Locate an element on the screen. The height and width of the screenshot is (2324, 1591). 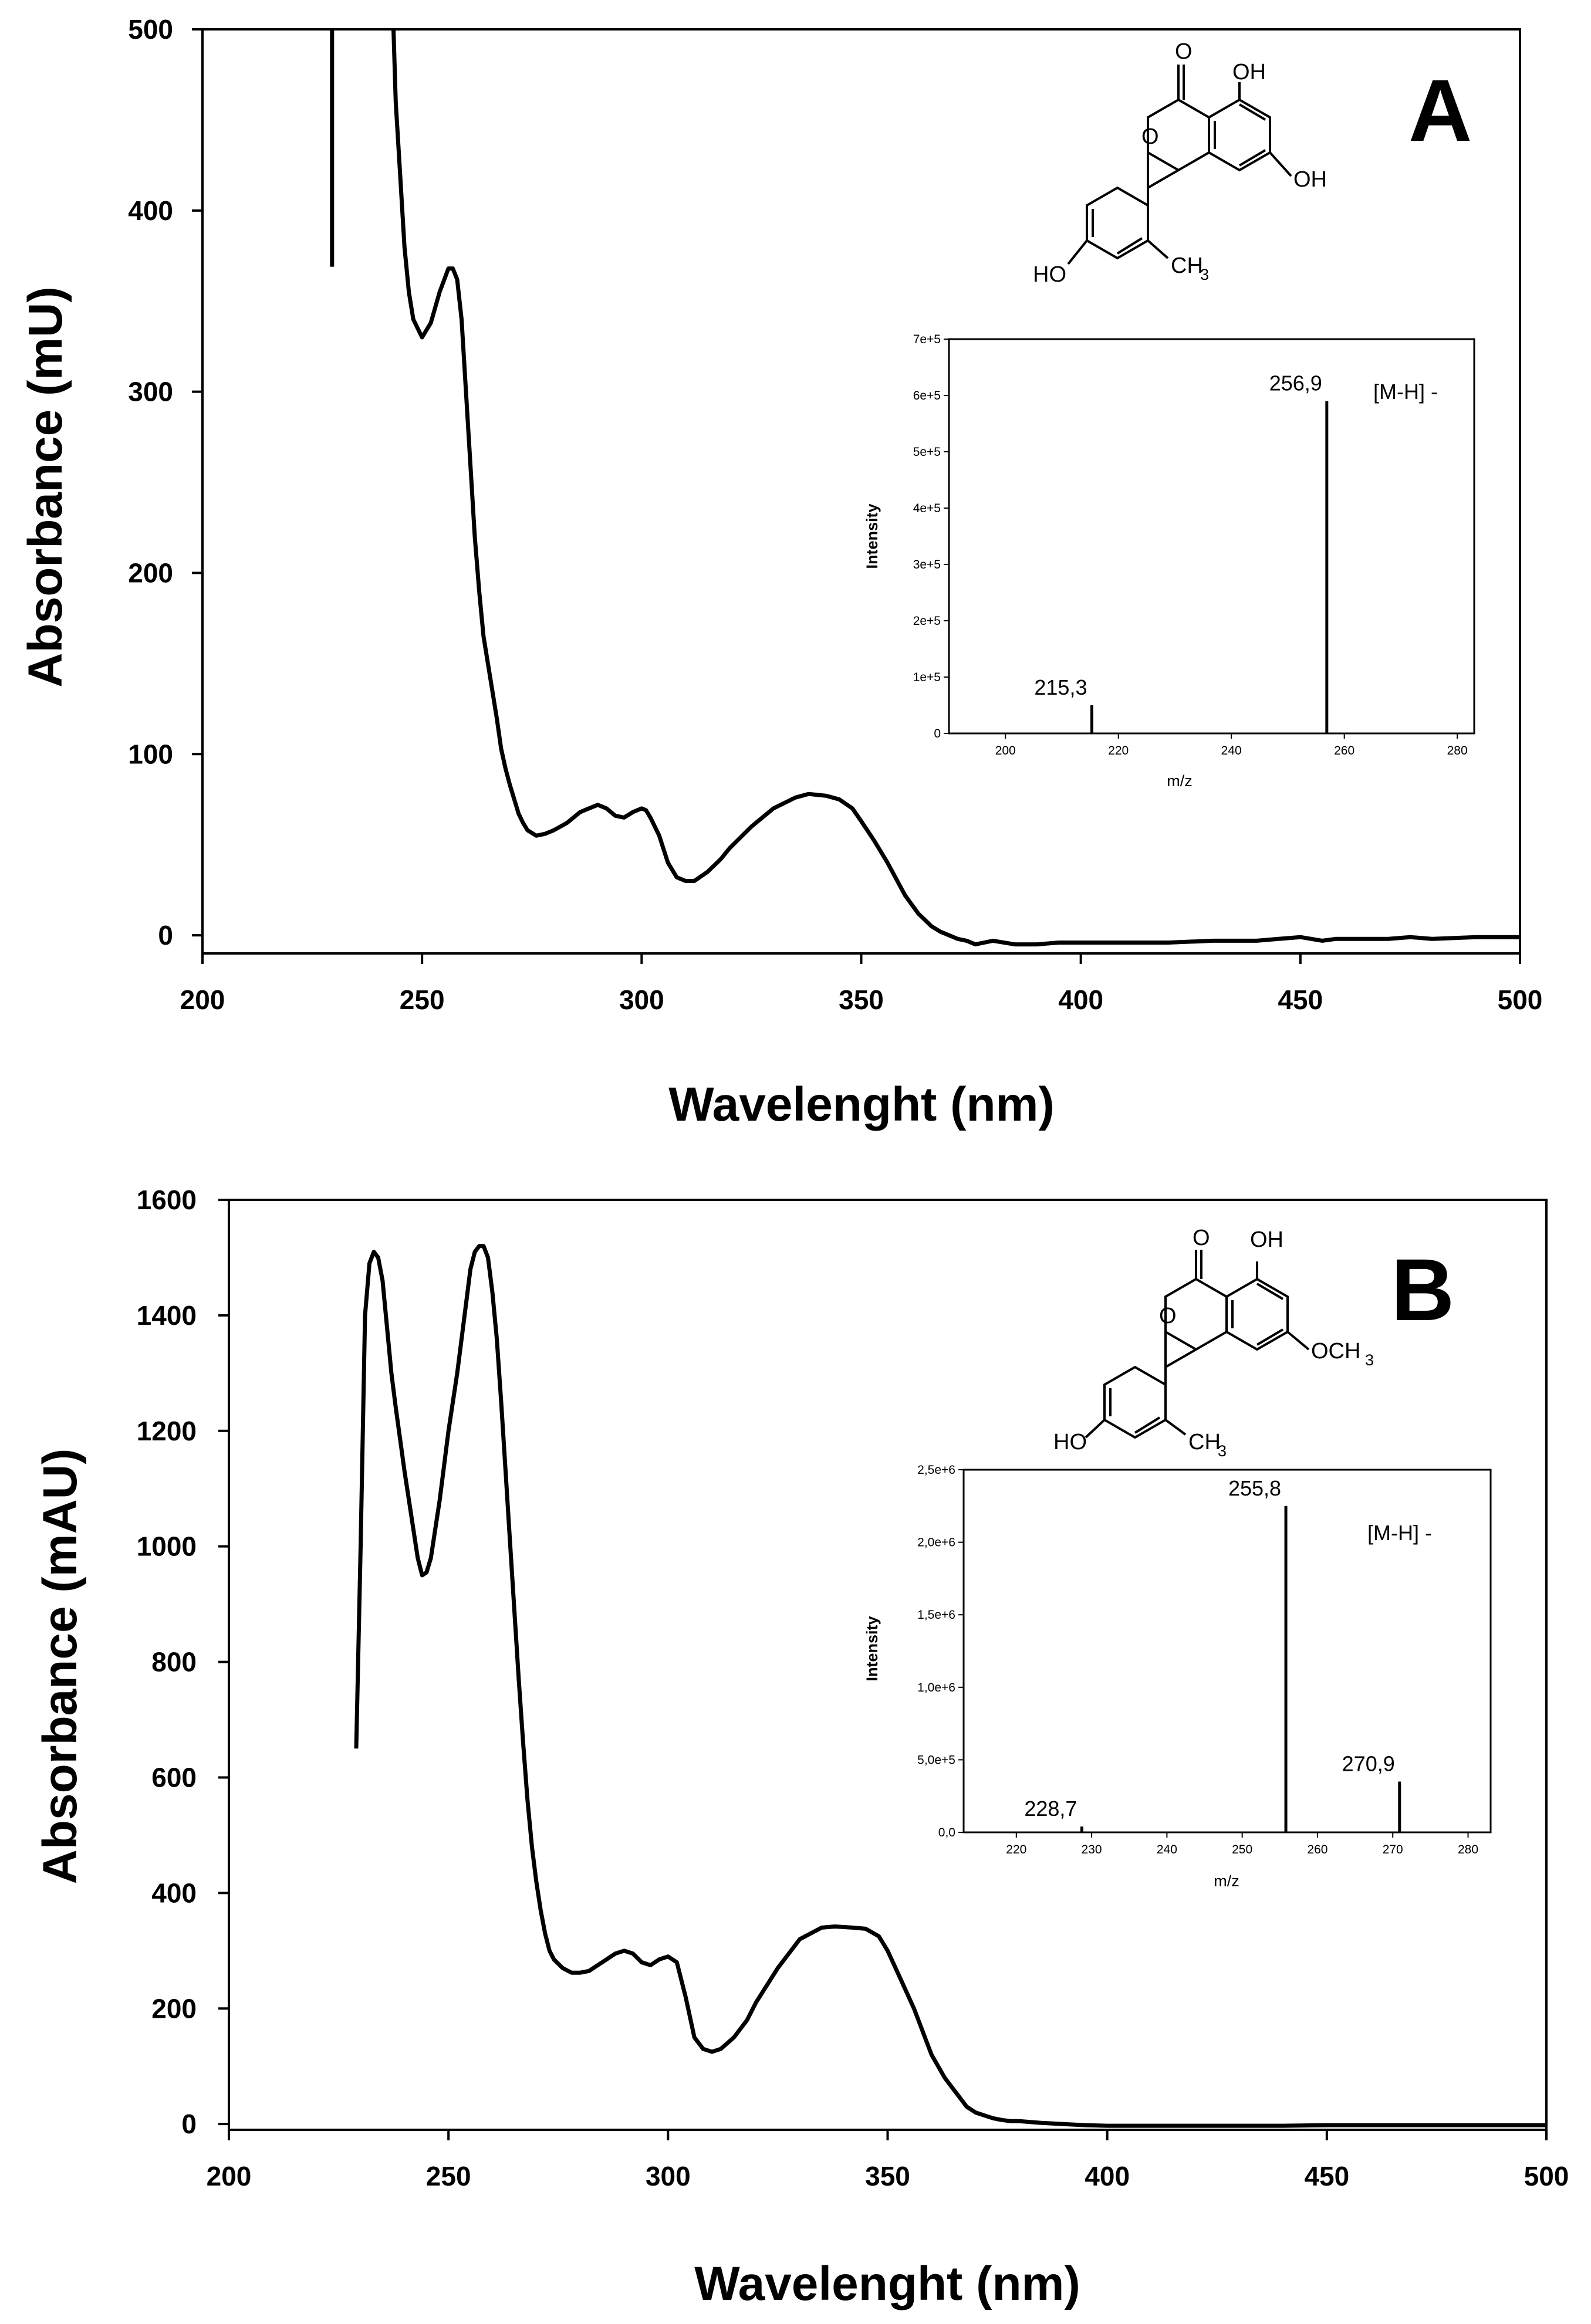
panel-b-chem-ring-o: O is located at coordinates (1168, 1316).